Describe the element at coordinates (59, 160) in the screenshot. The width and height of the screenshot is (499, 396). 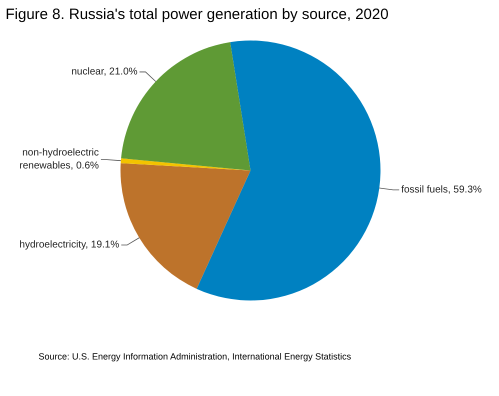
I see `slice-label: non-hydroelectric renewables, 0.6%` at that location.